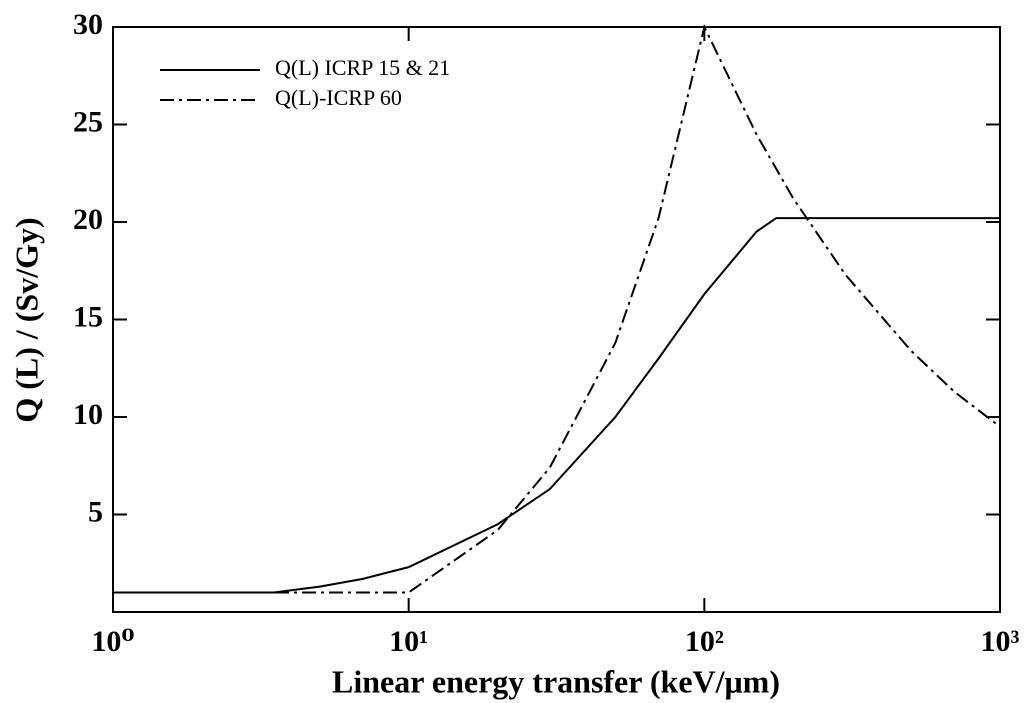 The image size is (1029, 703). I want to click on x-axis-label: Linear energy transfer (keV/μm), so click(556, 681).